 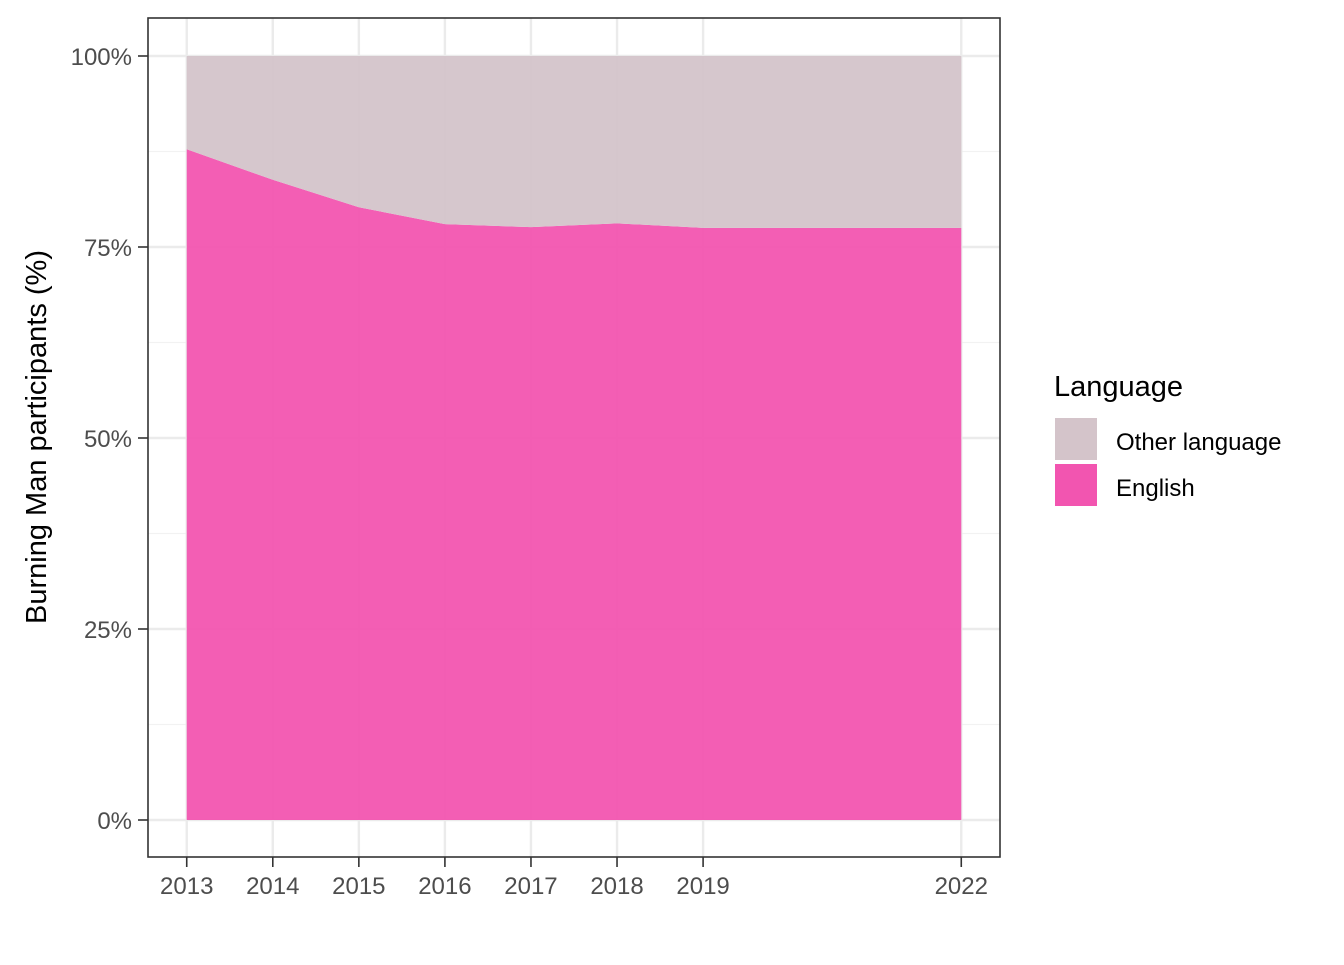 I want to click on y-tick-label: 100%, so click(x=101, y=57).